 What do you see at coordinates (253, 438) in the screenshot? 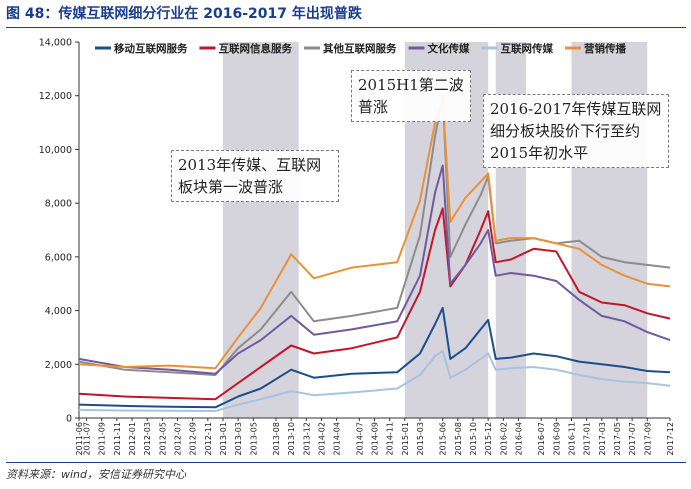
I see `x-tick-label: 2013-05` at bounding box center [253, 438].